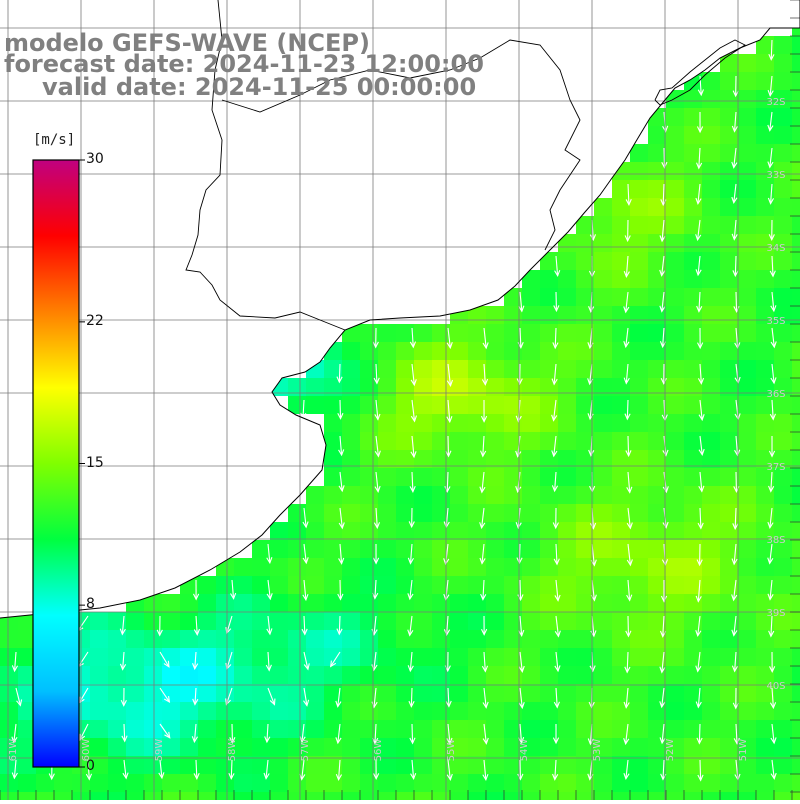  Describe the element at coordinates (597, 750) in the screenshot. I see `longitude-label: 53W` at that location.